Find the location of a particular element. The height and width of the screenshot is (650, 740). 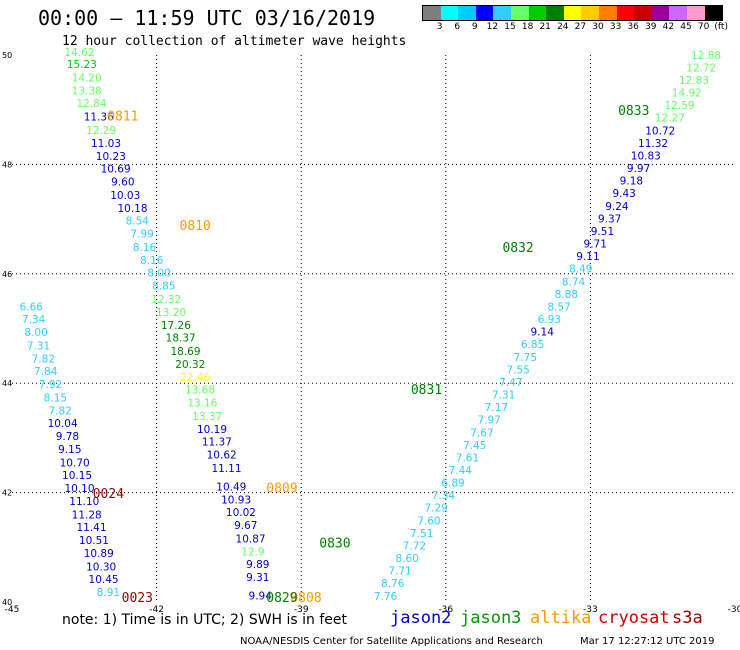

colorbar-label: 15 is located at coordinates (510, 27).